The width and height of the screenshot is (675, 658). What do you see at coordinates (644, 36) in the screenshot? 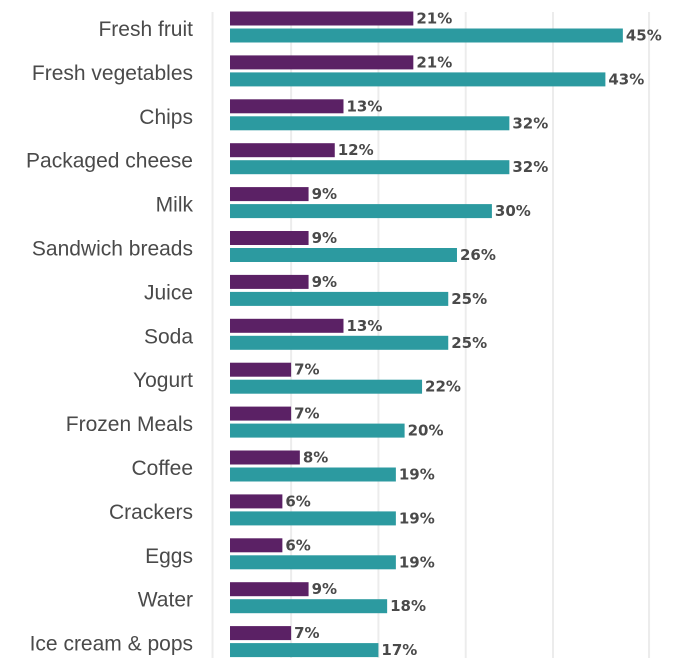
I see `value-label-series2-fresh-fruit: 45%` at bounding box center [644, 36].